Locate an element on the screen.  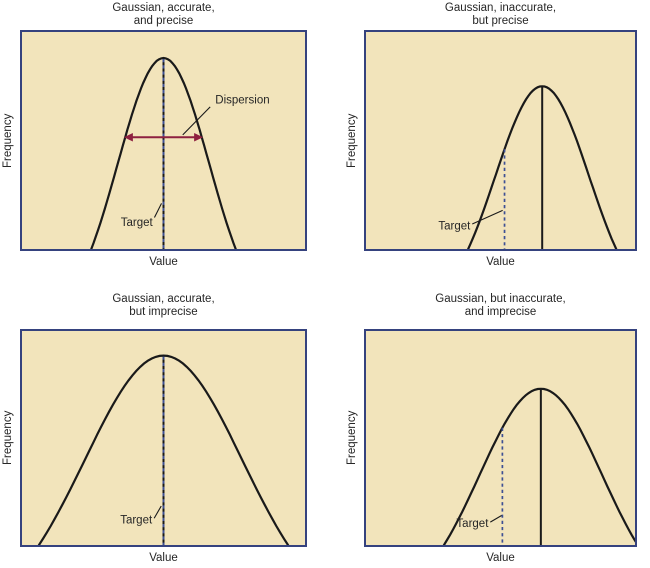
title-line-1: Gaussian, but inaccurate, is located at coordinates (500, 299).